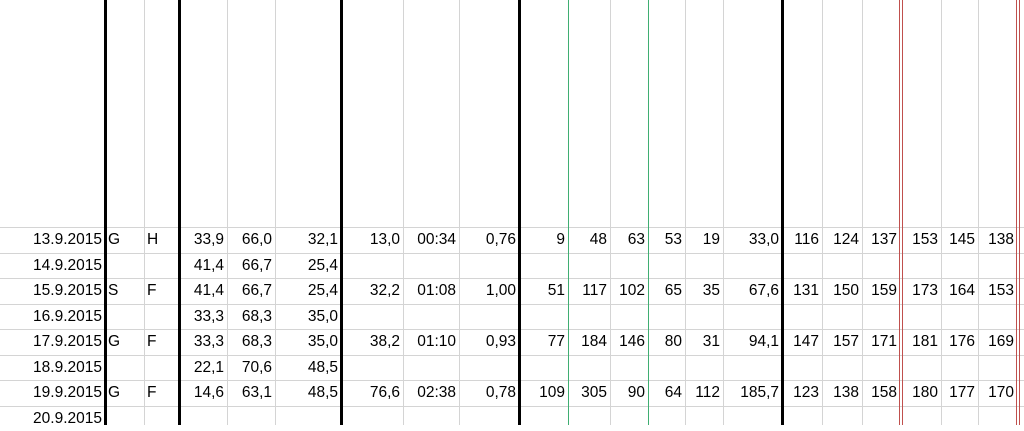  I want to click on cell-training-impulse-hours: 90, so click(629, 393).